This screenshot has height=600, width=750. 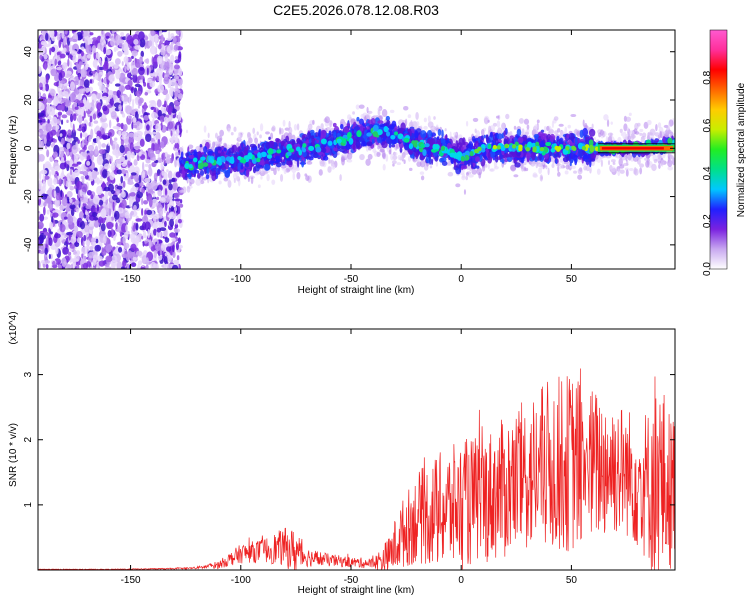 What do you see at coordinates (356, 10) in the screenshot?
I see `chart-title: C2E5.2026.078.12.08.R03` at bounding box center [356, 10].